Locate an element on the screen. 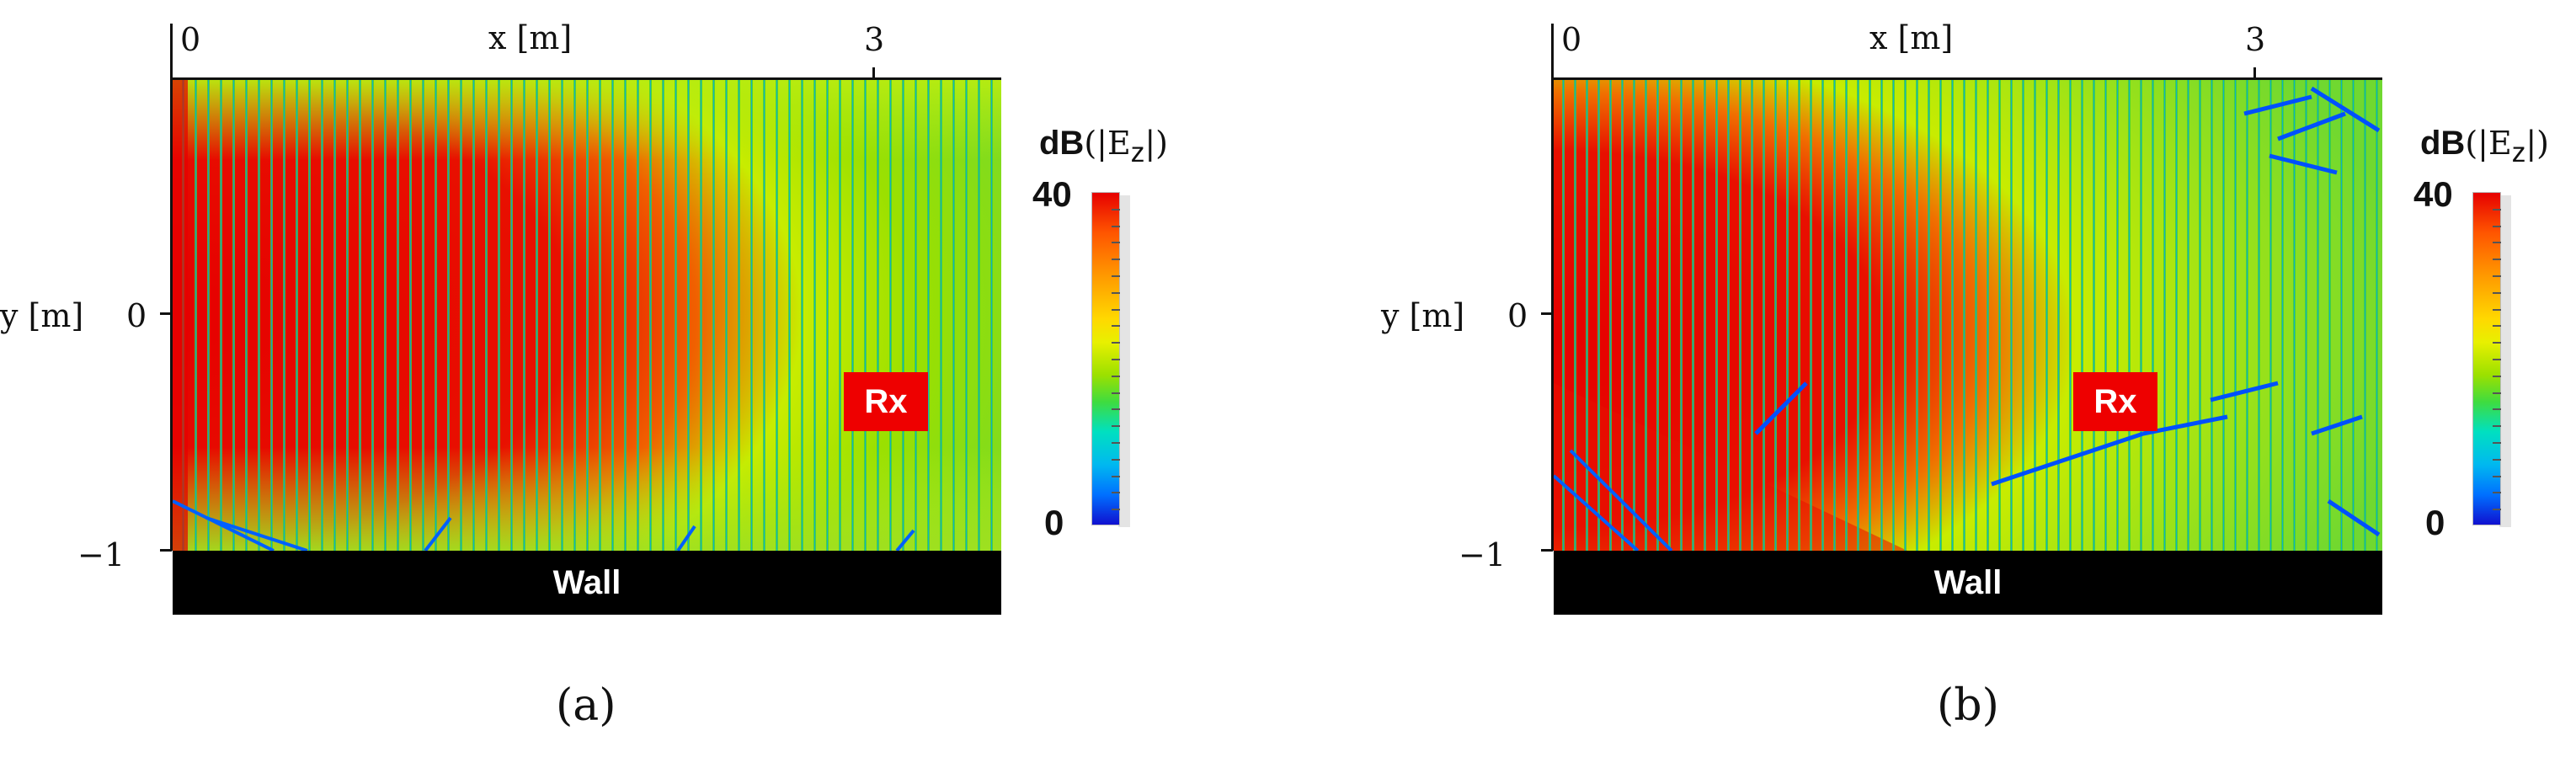 The height and width of the screenshot is (757, 2576). panel-label: (a) is located at coordinates (586, 705).